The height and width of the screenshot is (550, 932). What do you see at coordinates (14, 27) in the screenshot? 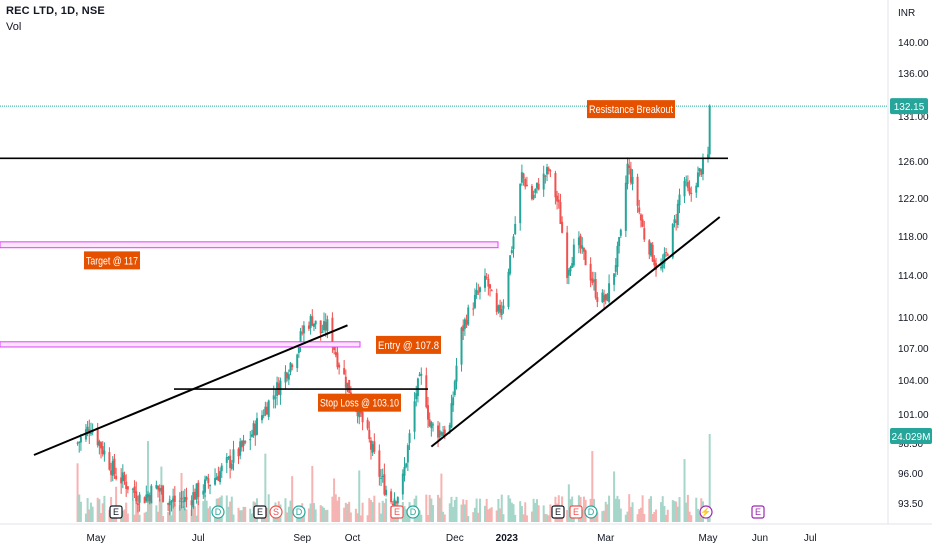
I see `volume-indicator-label: Vol` at bounding box center [14, 27].